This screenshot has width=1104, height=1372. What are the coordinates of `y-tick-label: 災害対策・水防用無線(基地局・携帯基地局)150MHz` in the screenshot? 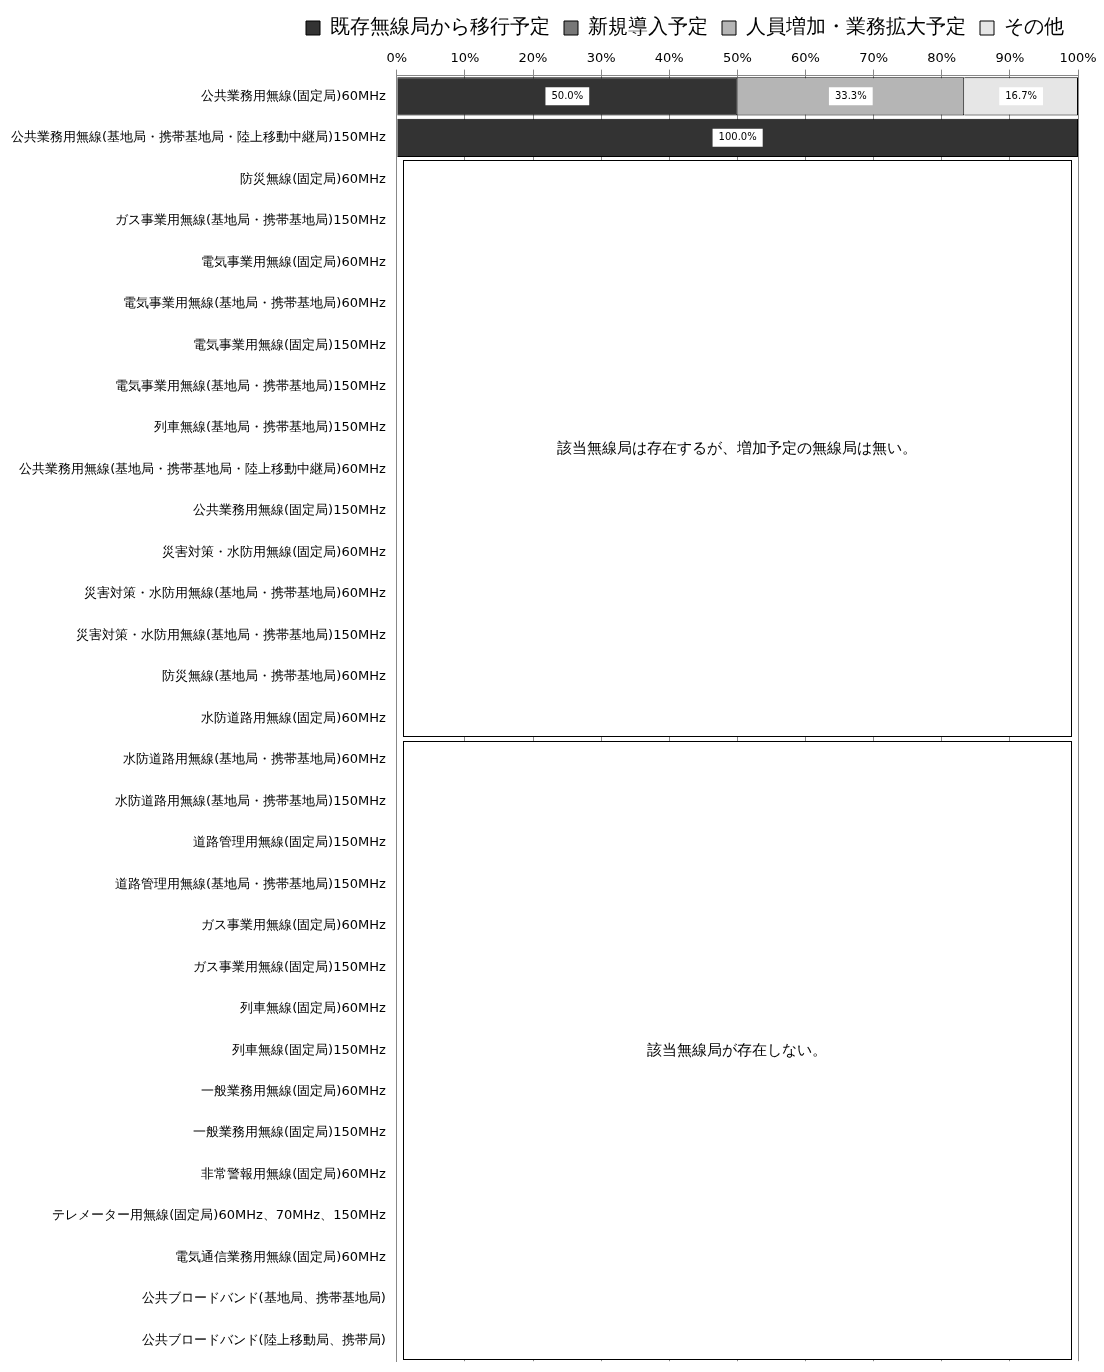 It's located at (230, 634).